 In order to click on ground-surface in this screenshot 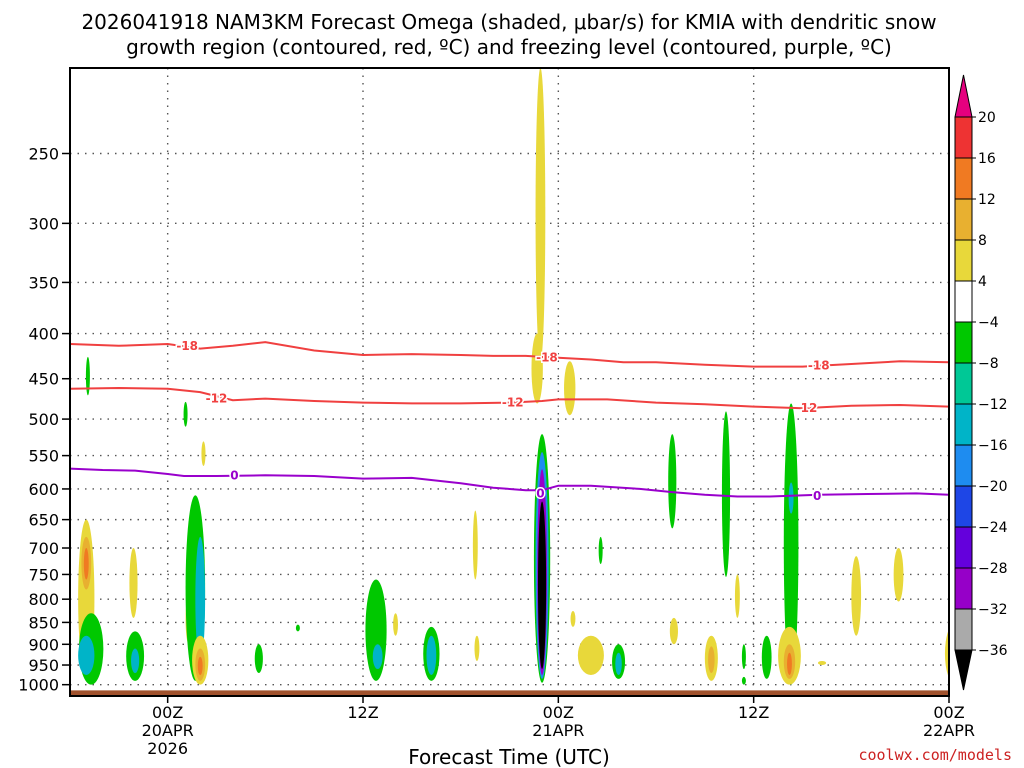, I will do `click(509, 693)`.